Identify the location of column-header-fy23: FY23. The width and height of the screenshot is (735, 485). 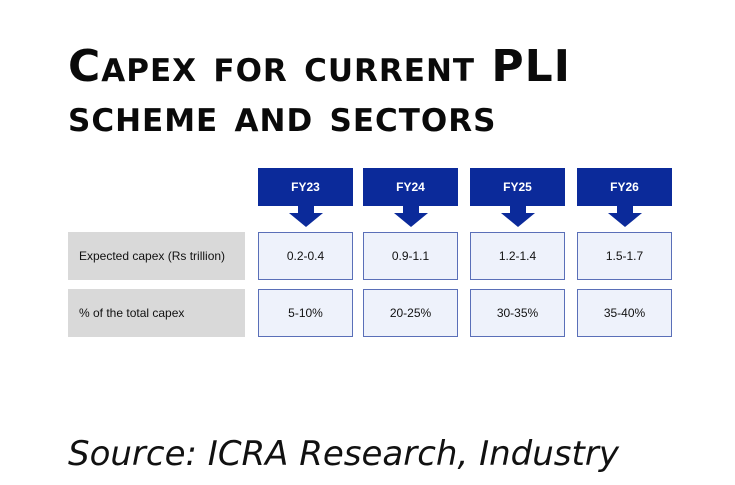
(305, 187).